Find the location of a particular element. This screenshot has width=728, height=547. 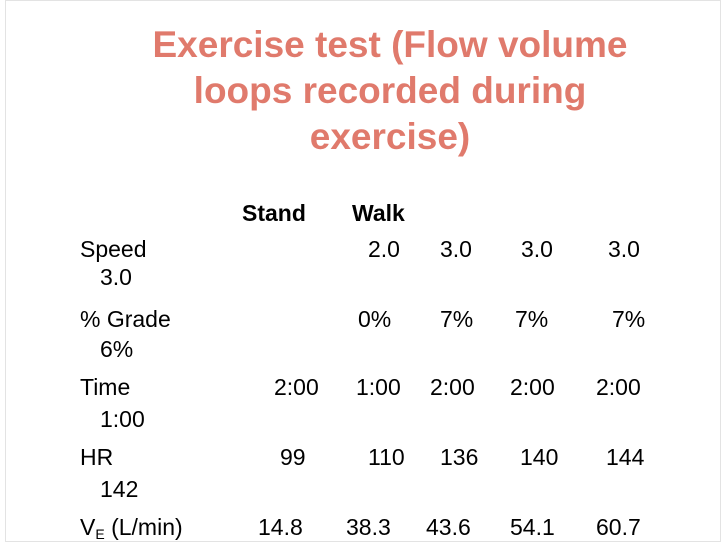

row-label-time: Time is located at coordinates (105, 387).